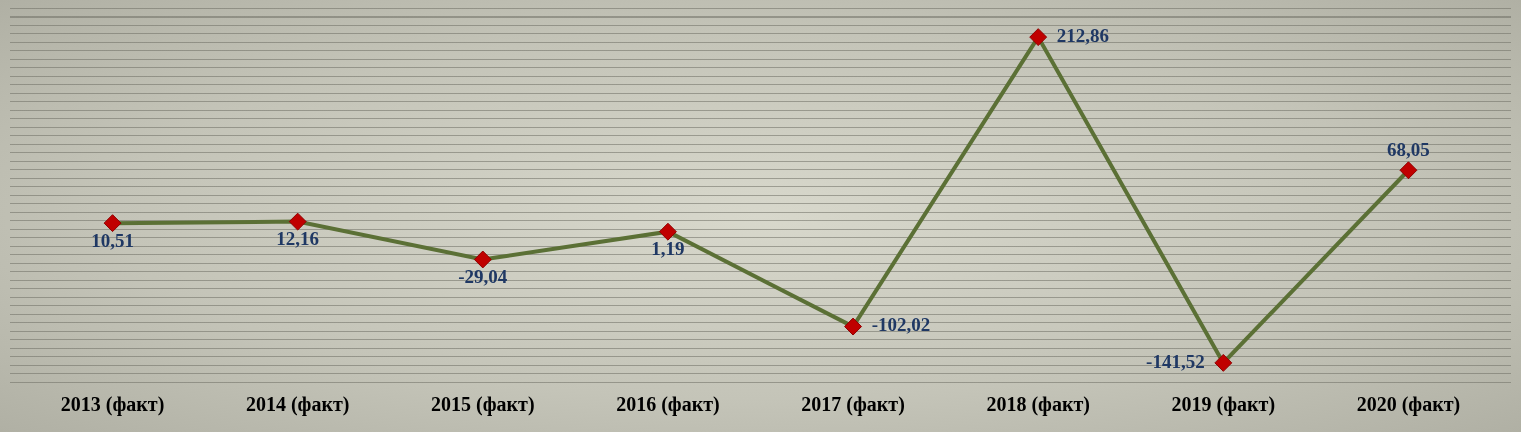 This screenshot has width=1521, height=432. Describe the element at coordinates (1083, 35) in the screenshot. I see `data-label: 212,86` at that location.